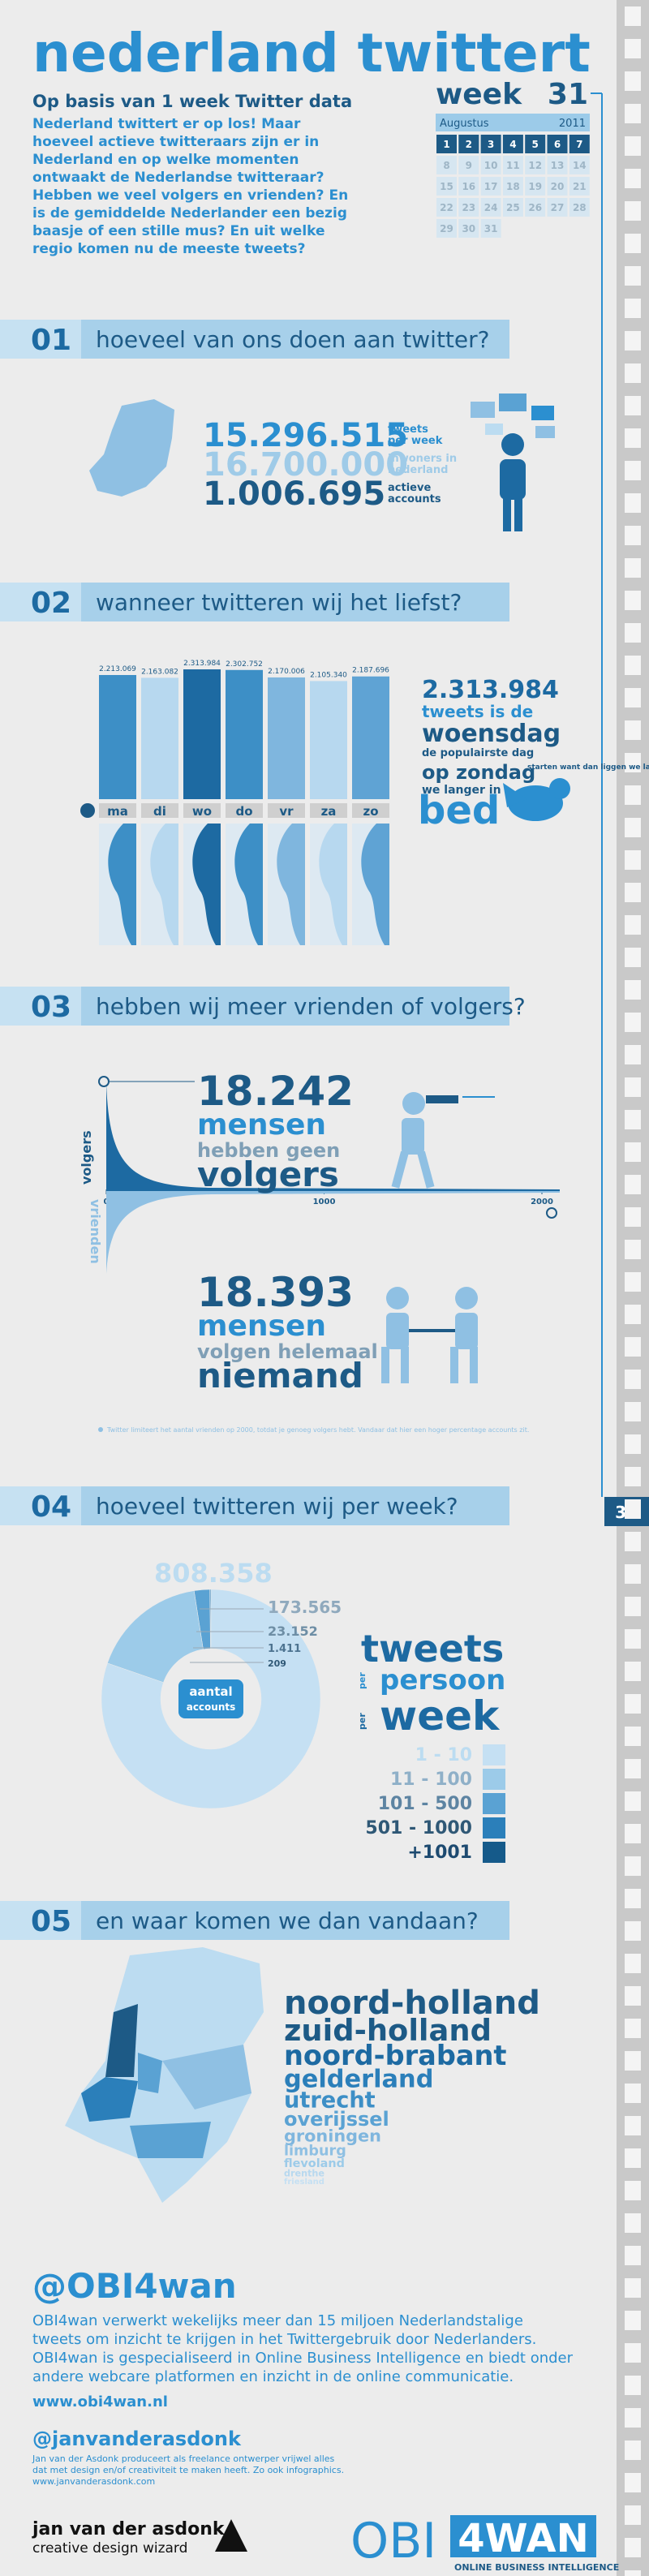 This screenshot has width=649, height=2576. I want to click on section-number-band, so click(40, 1920).